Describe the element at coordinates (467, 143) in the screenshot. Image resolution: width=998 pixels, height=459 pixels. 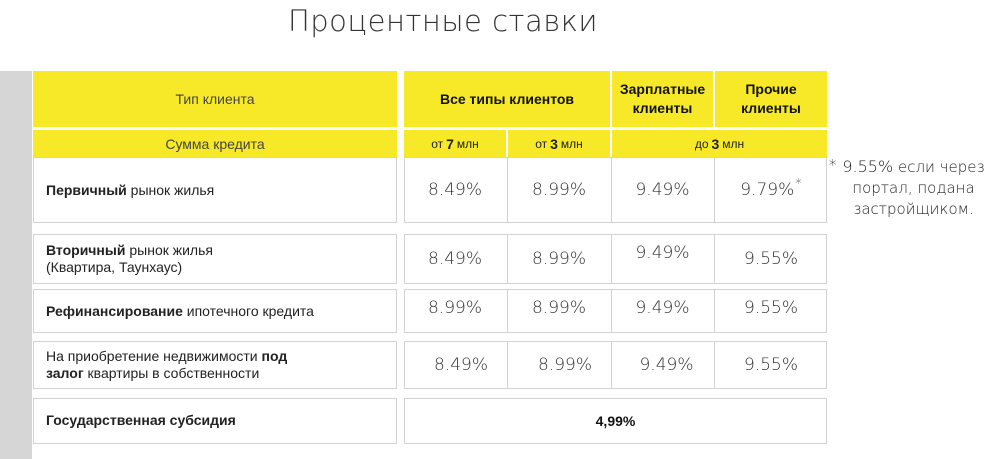
I see `sub-unit-7: млн` at that location.